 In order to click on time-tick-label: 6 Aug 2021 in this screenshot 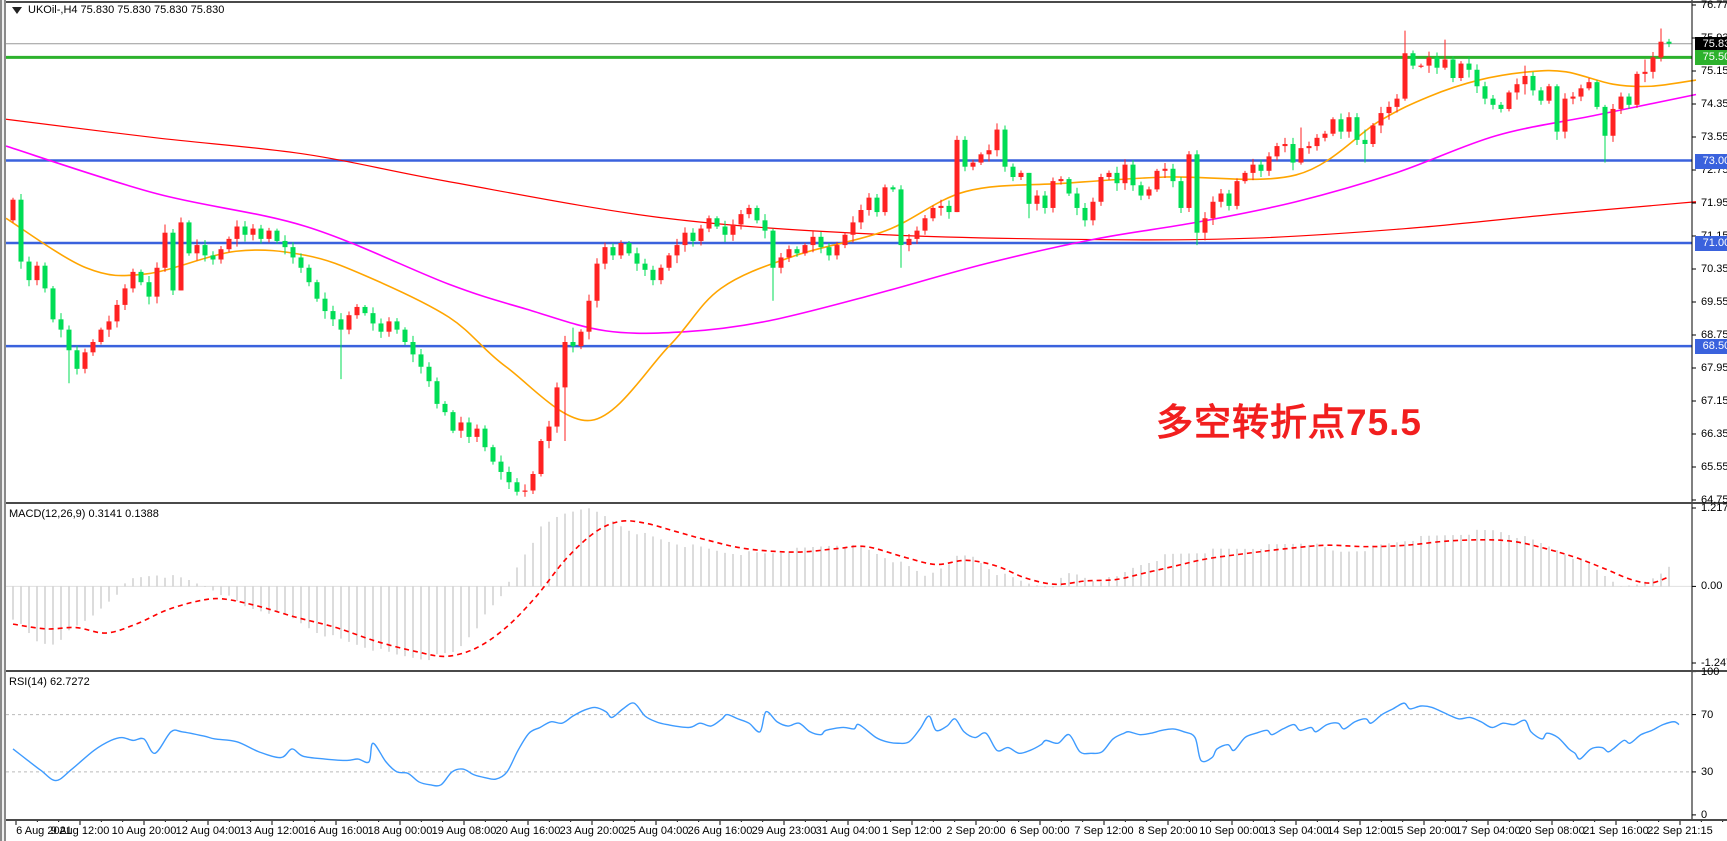, I will do `click(44, 831)`.